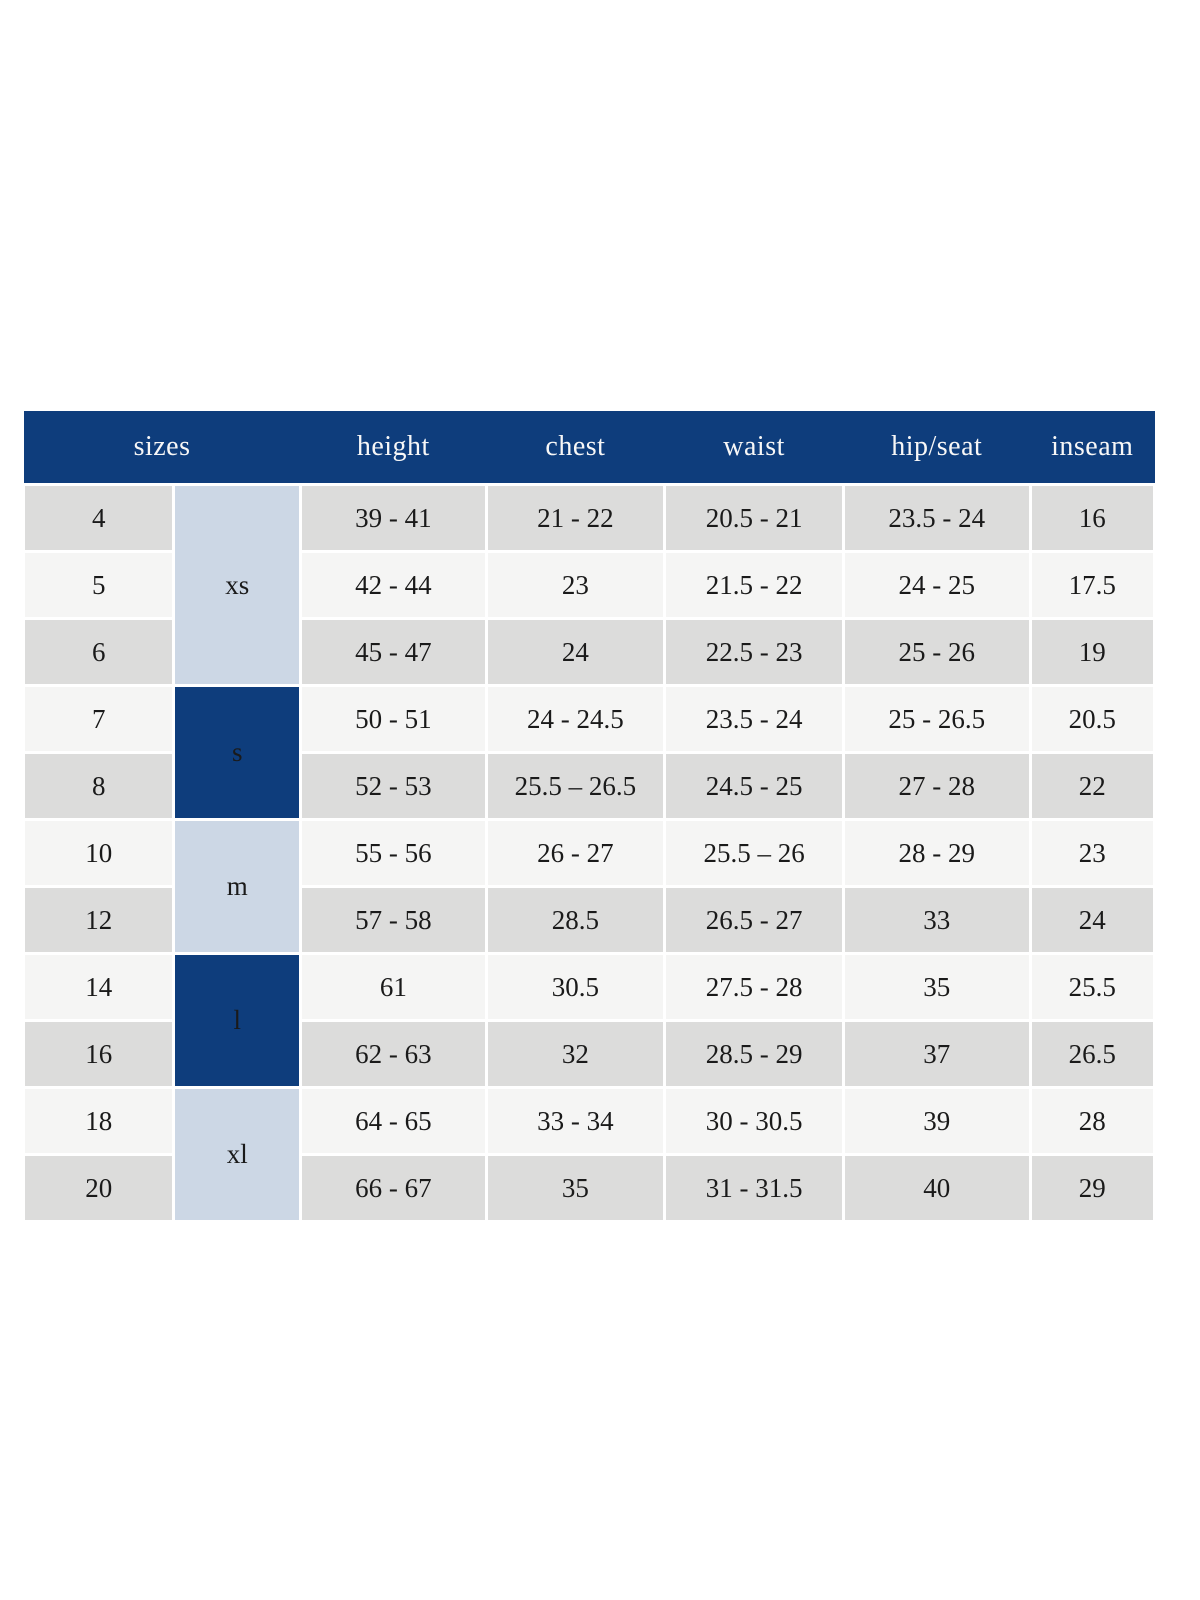 The width and height of the screenshot is (1200, 1600). I want to click on size-cell: 5, so click(98, 585).